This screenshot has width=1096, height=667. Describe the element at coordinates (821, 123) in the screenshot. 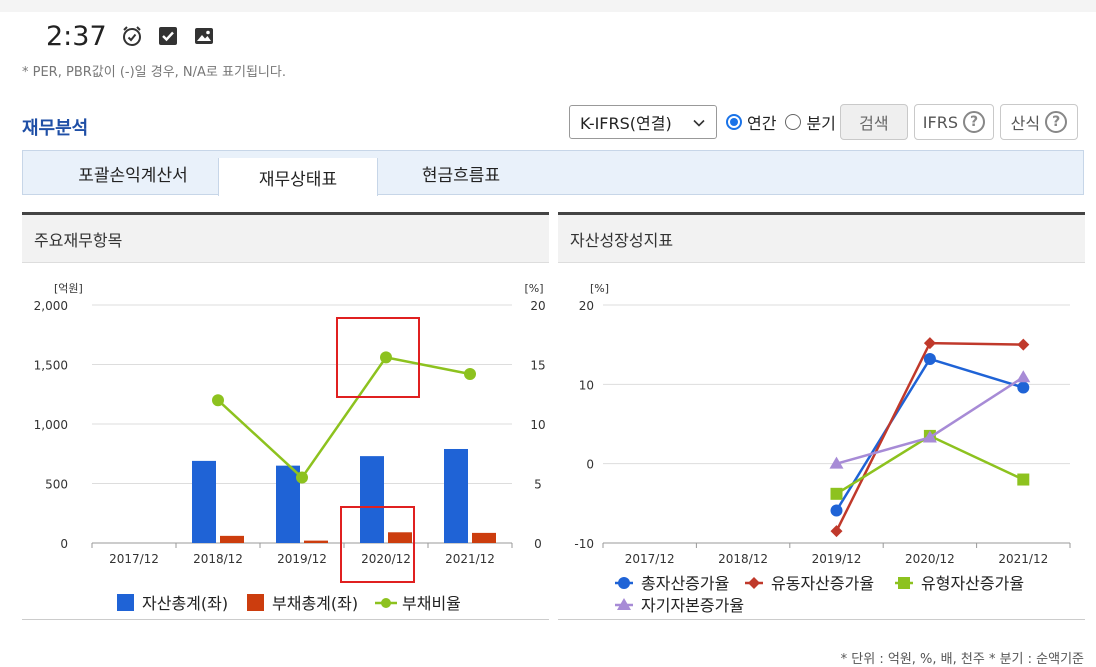

I see `radio-quarter-label: 분기` at that location.